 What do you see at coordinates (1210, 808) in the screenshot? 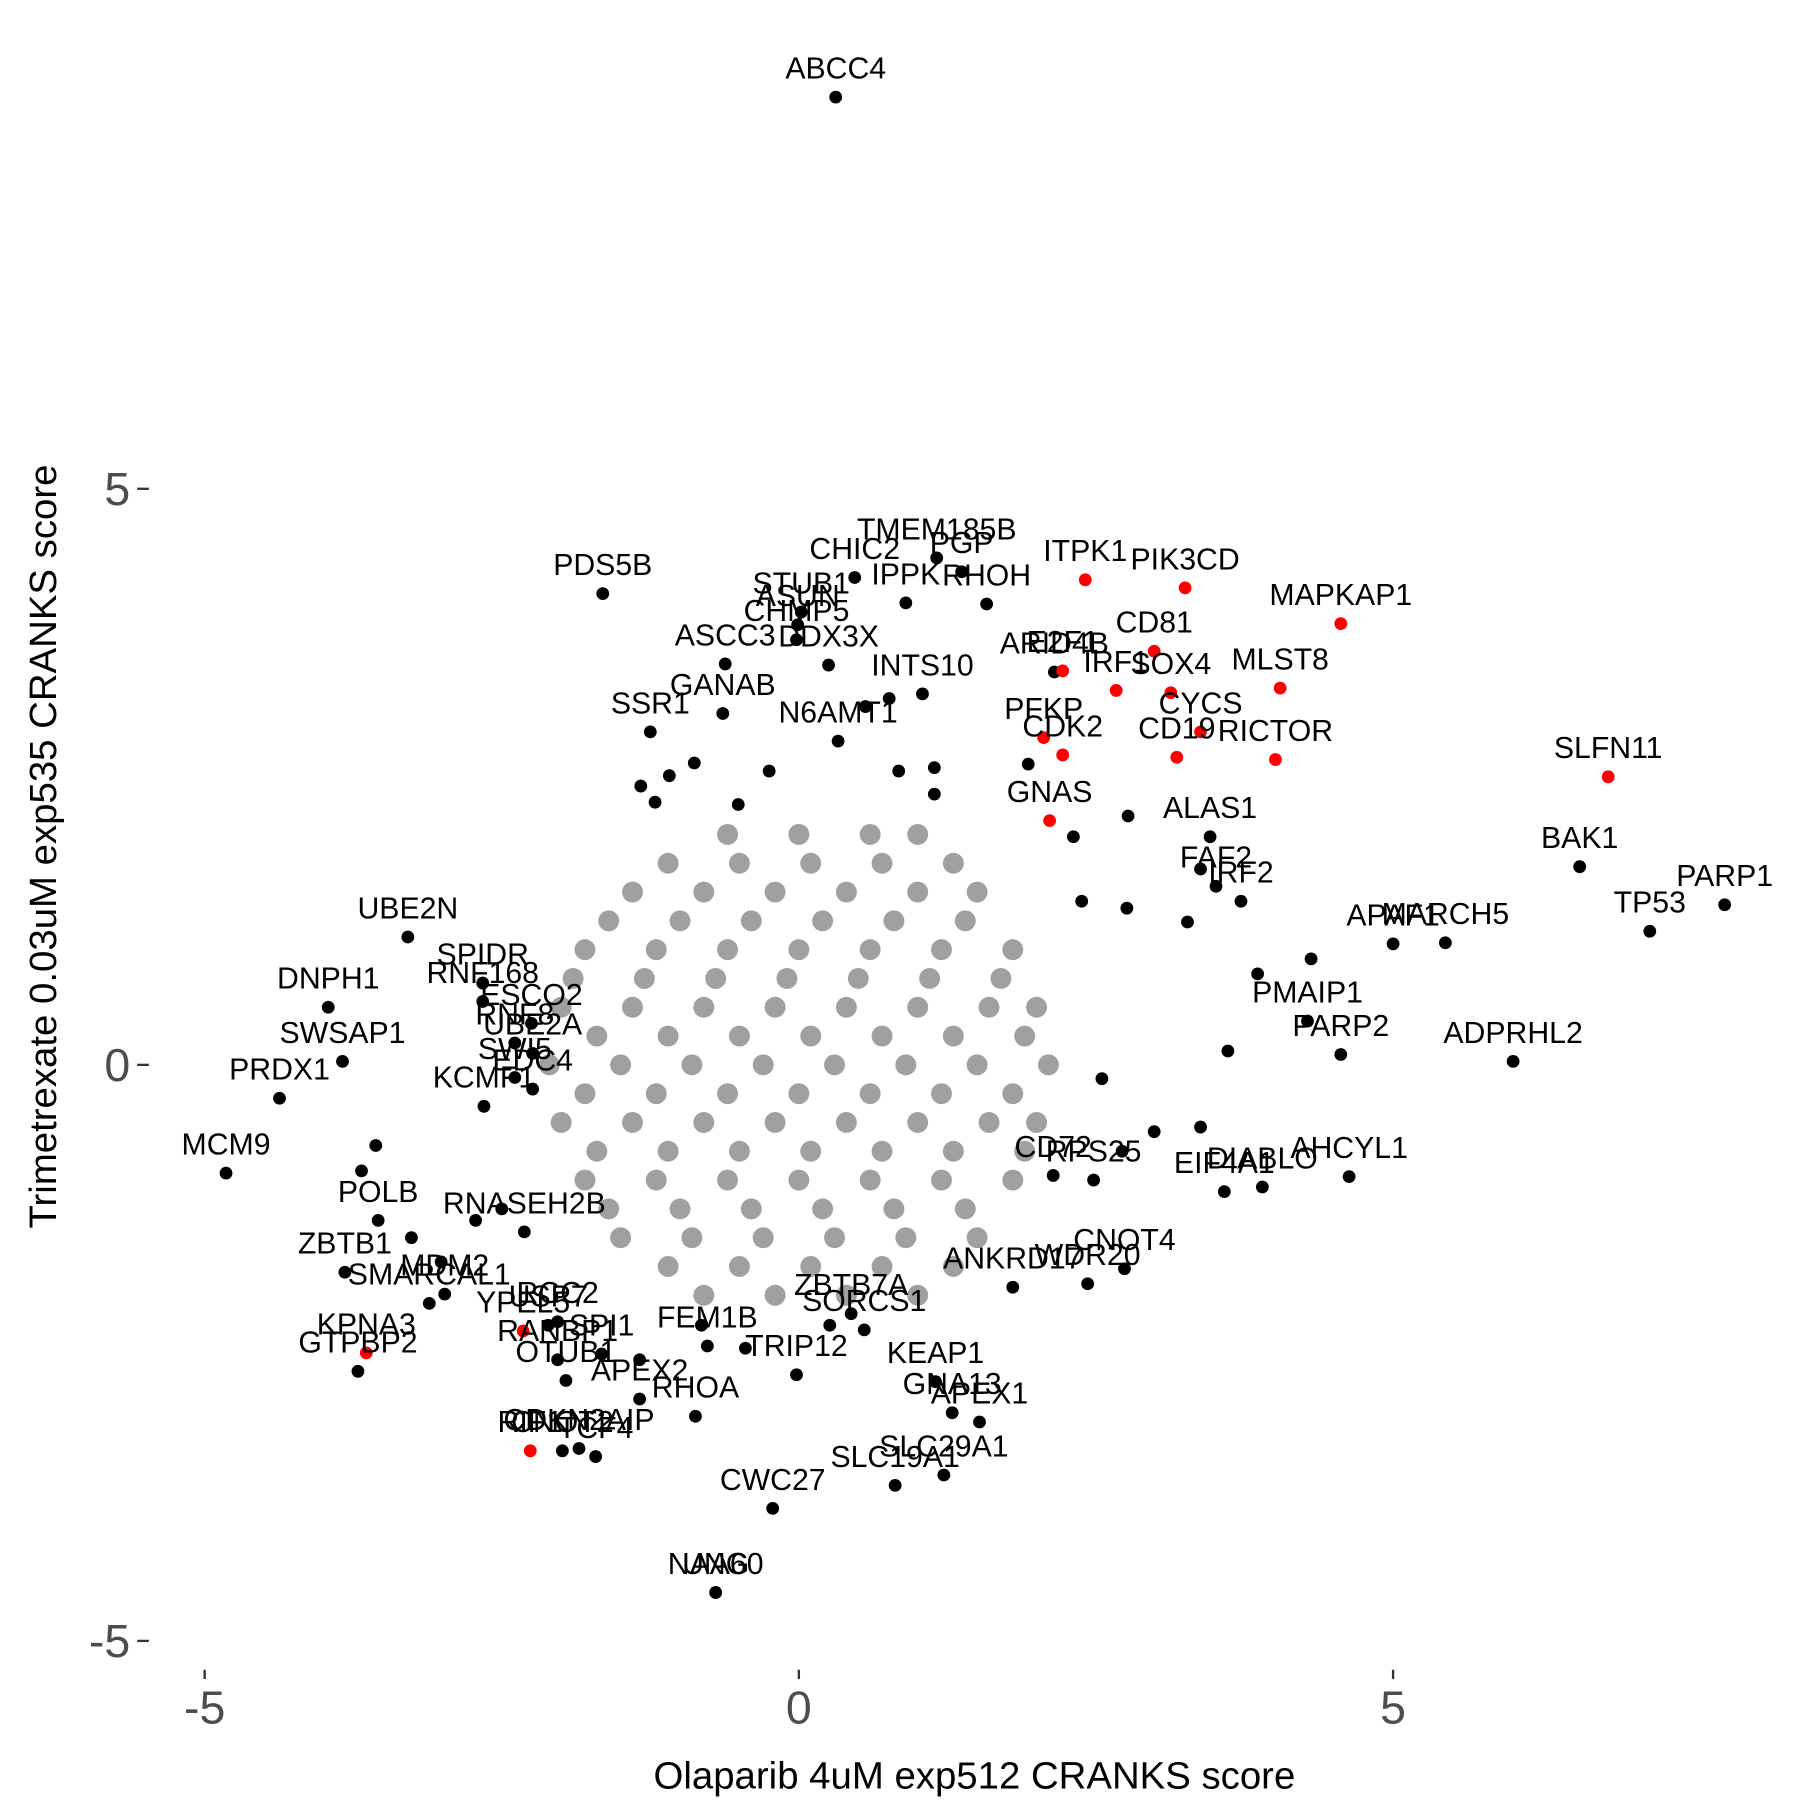
I see `point-label: ALAS1` at bounding box center [1210, 808].